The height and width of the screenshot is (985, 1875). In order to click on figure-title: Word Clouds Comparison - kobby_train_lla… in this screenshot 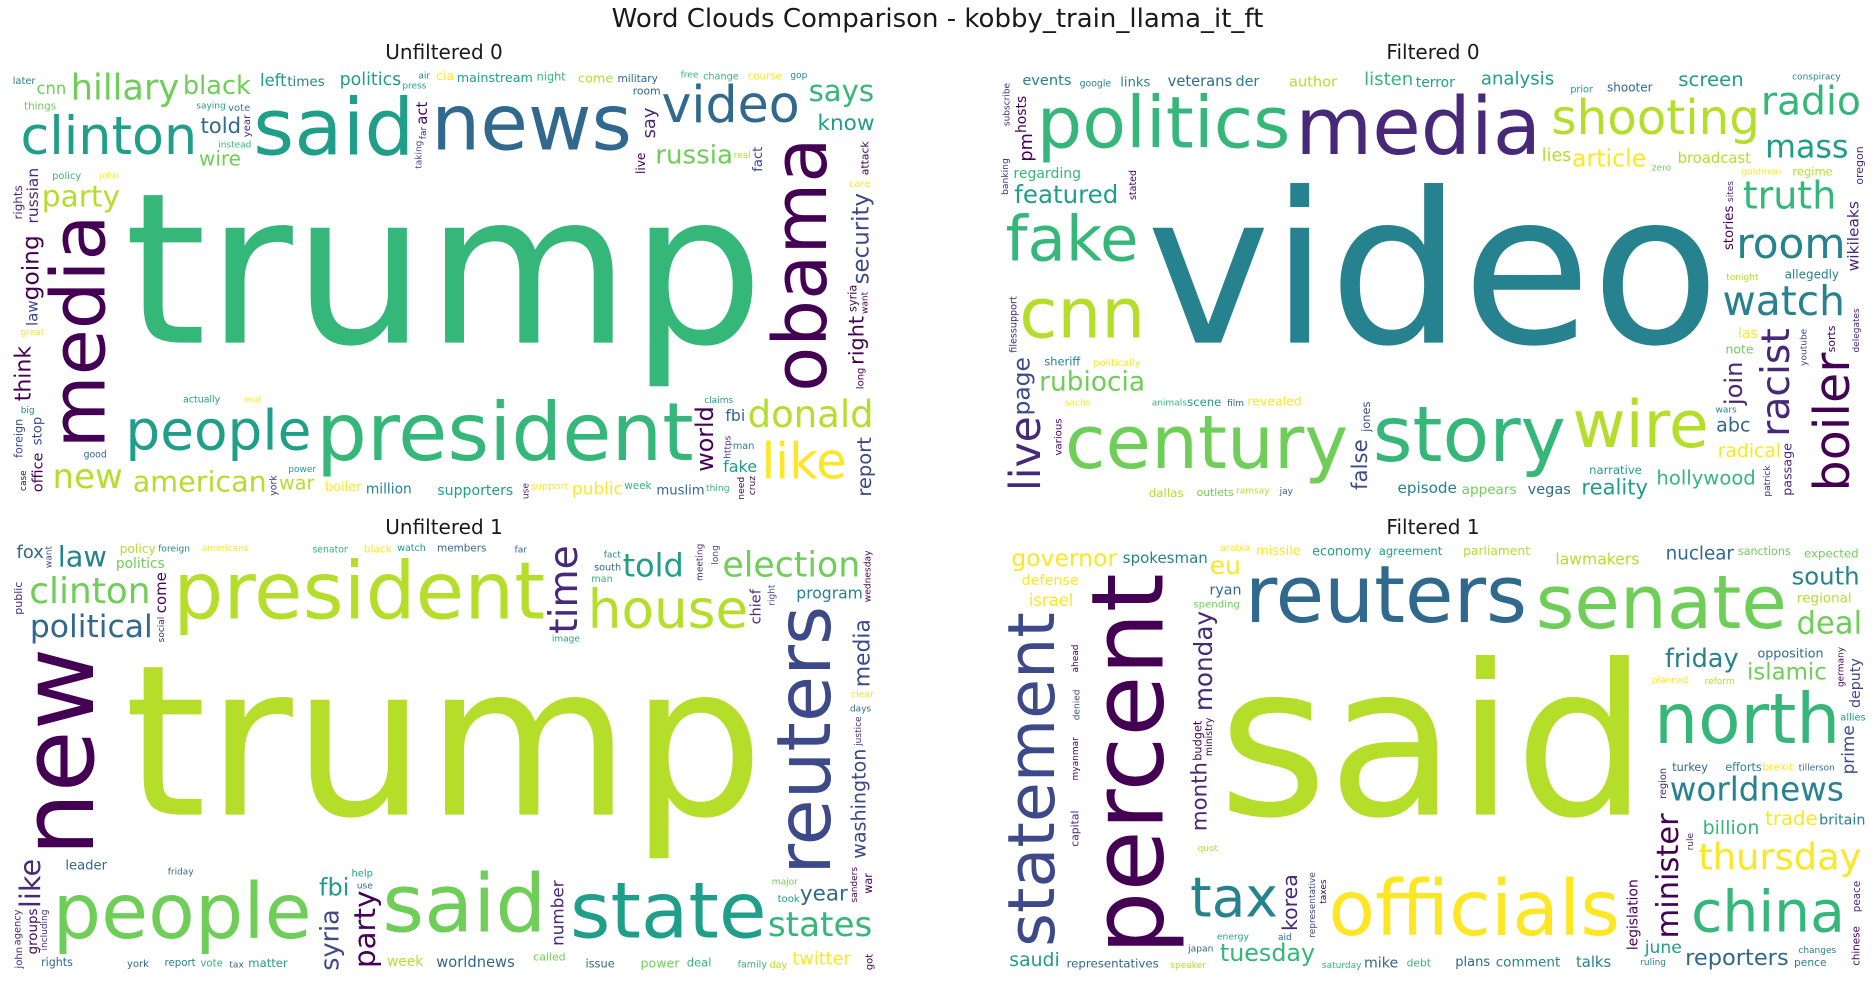, I will do `click(937, 19)`.